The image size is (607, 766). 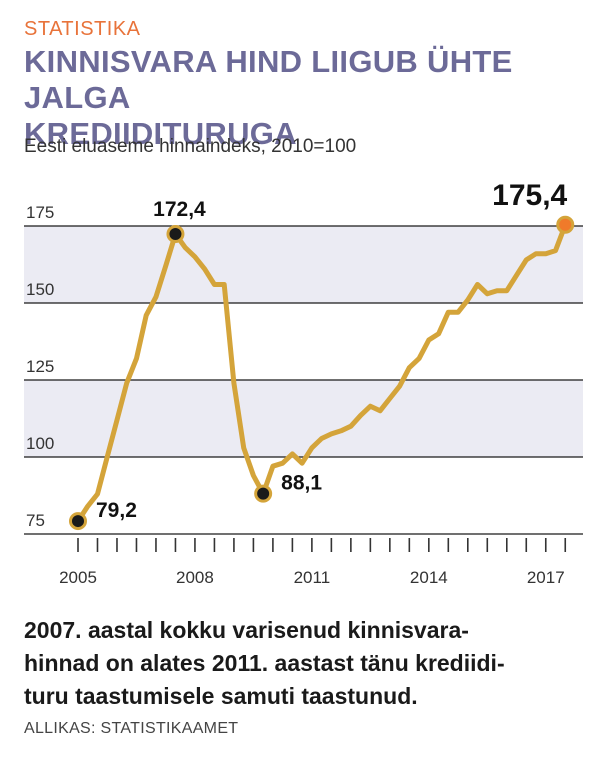 What do you see at coordinates (78, 577) in the screenshot?
I see `x-tick-label: 2005` at bounding box center [78, 577].